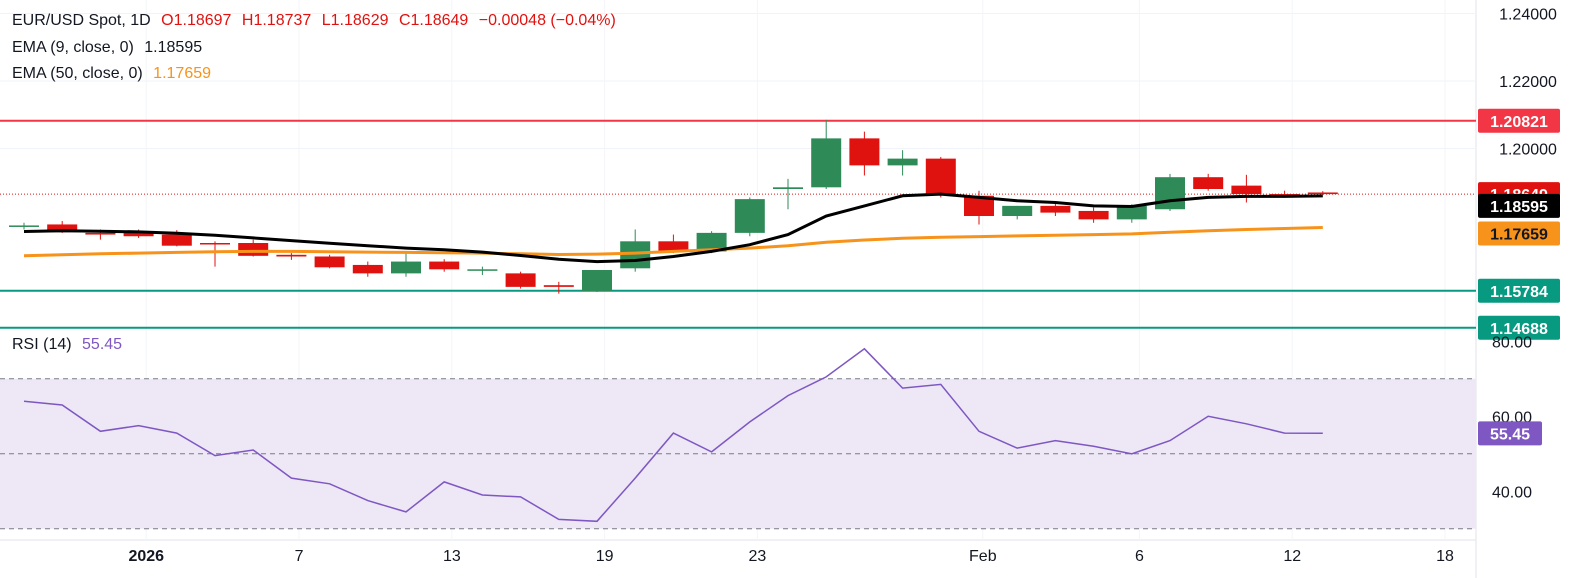  I want to click on ema50-tag: 1.17659, so click(1519, 233).